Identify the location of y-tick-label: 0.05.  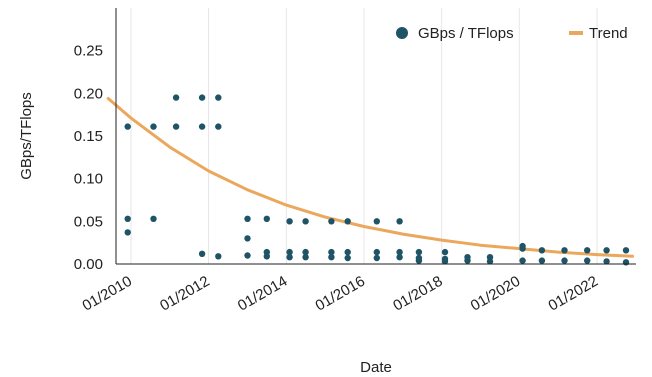
(88, 221).